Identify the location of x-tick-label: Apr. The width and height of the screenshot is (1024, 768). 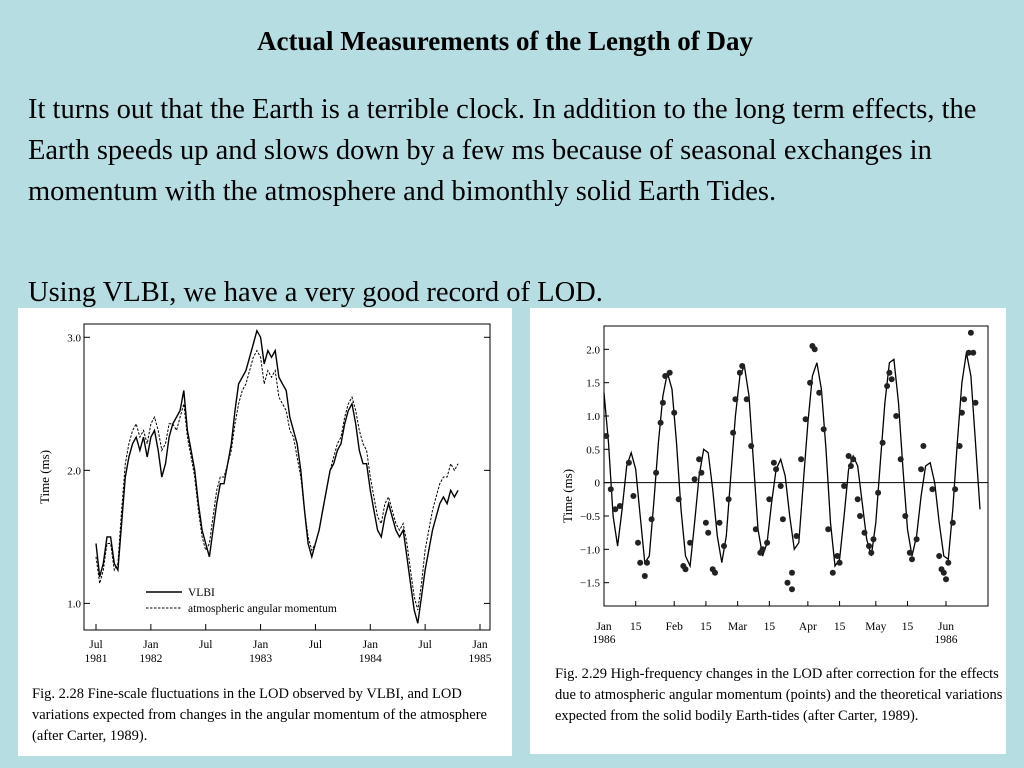
(808, 627).